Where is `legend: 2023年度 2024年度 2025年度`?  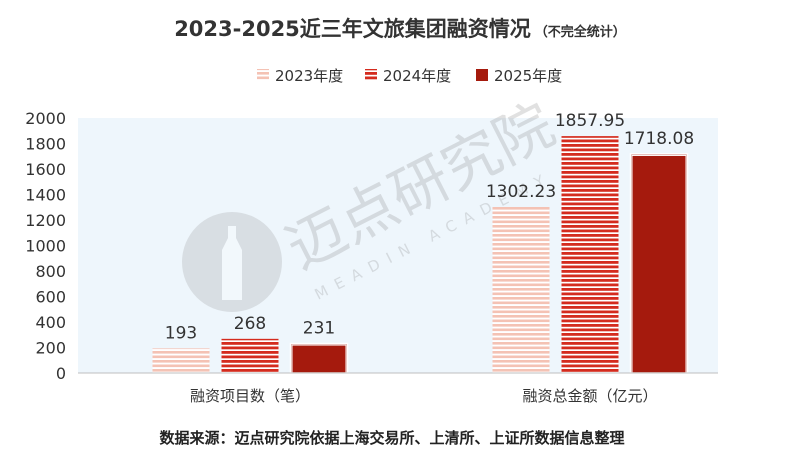
legend: 2023年度 2024年度 2025年度 is located at coordinates (409, 76).